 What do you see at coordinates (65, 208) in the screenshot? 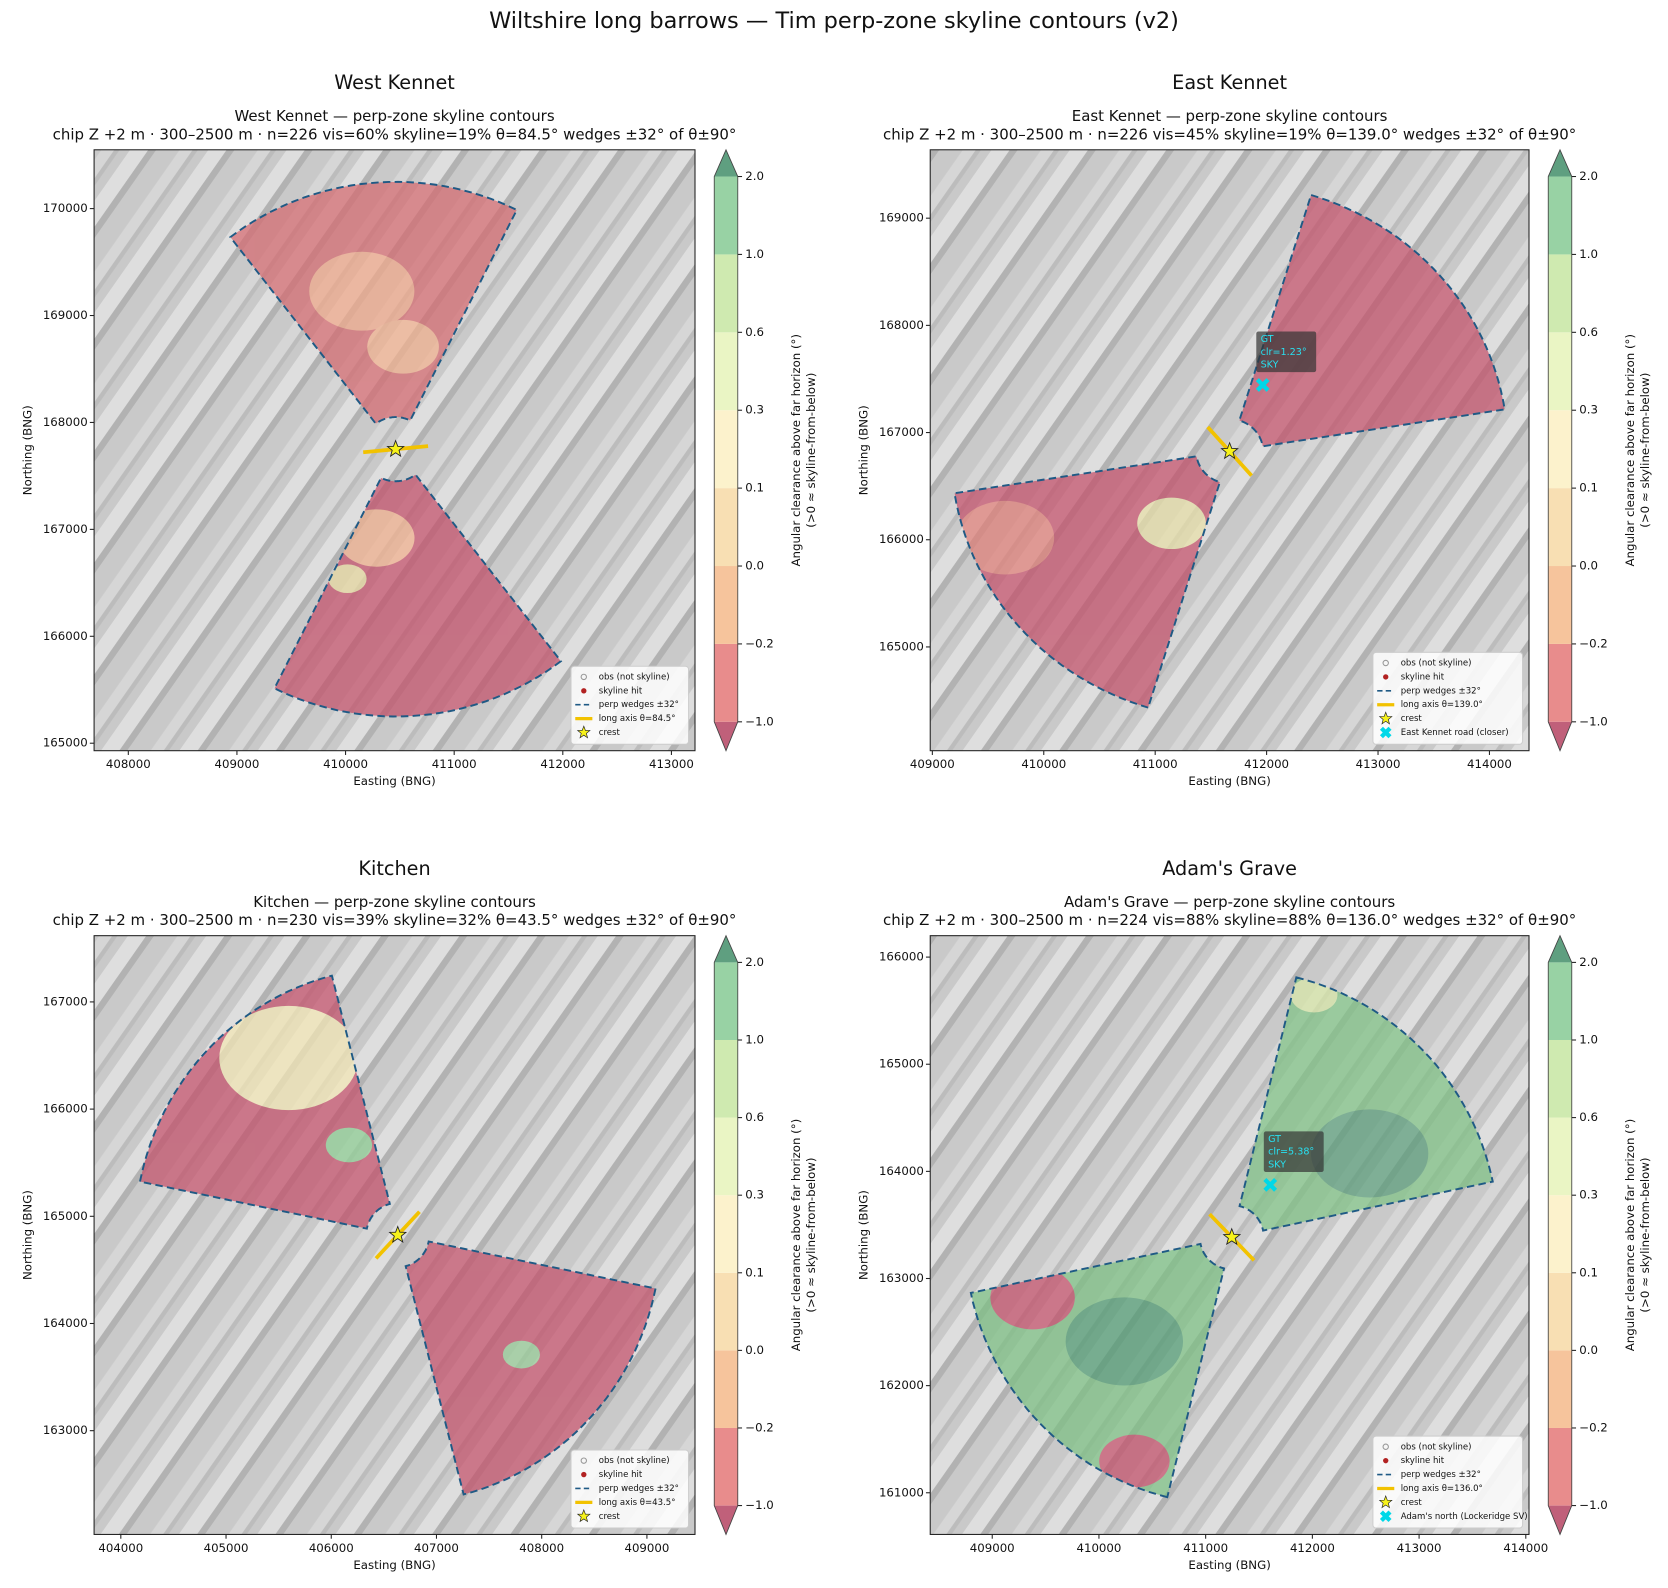
I see `y-tick-label: 170000` at bounding box center [65, 208].